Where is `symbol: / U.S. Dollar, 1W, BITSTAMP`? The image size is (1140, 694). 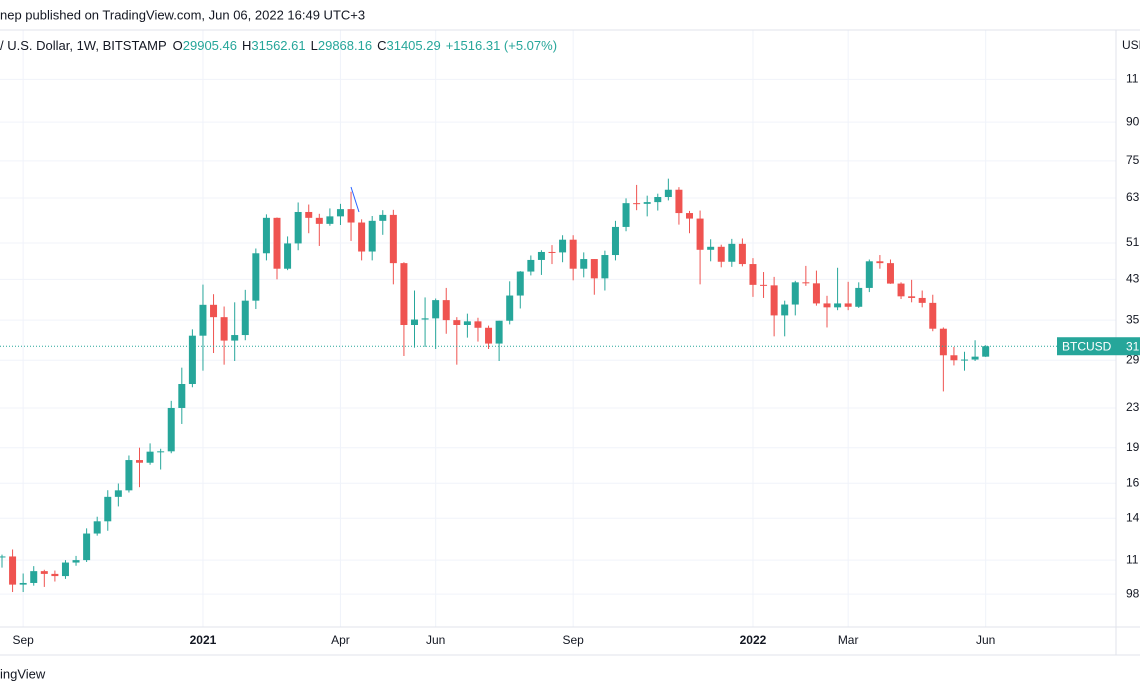 symbol: / U.S. Dollar, 1W, BITSTAMP is located at coordinates (83, 45).